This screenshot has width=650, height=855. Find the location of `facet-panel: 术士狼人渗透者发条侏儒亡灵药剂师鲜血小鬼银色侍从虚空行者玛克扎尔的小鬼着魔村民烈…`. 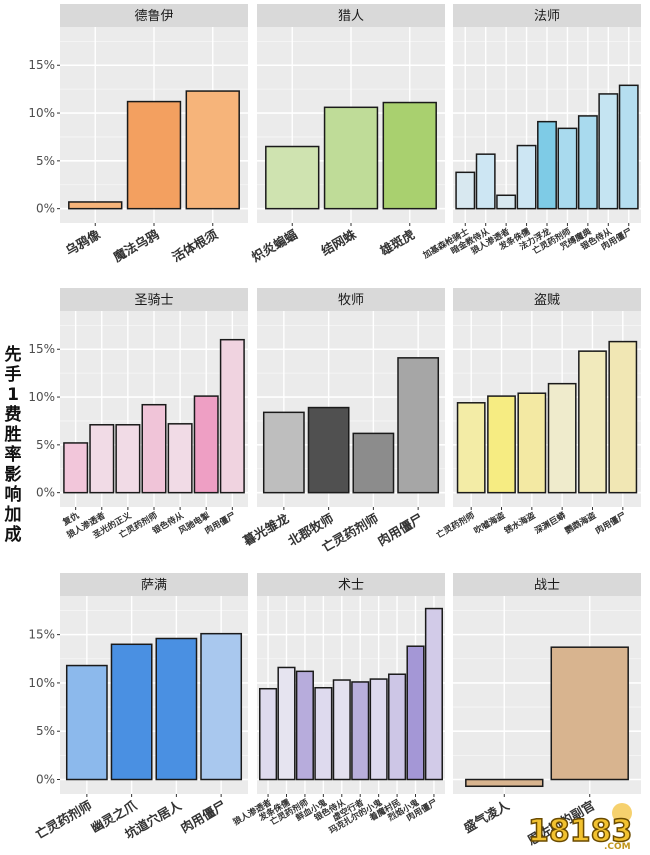

facet-panel: 术士狼人渗透者发条侏儒亡灵药剂师鲜血小鬼银色侍从虚空行者玛克扎尔的小鬼着魔村民烈… is located at coordinates (337, 704).